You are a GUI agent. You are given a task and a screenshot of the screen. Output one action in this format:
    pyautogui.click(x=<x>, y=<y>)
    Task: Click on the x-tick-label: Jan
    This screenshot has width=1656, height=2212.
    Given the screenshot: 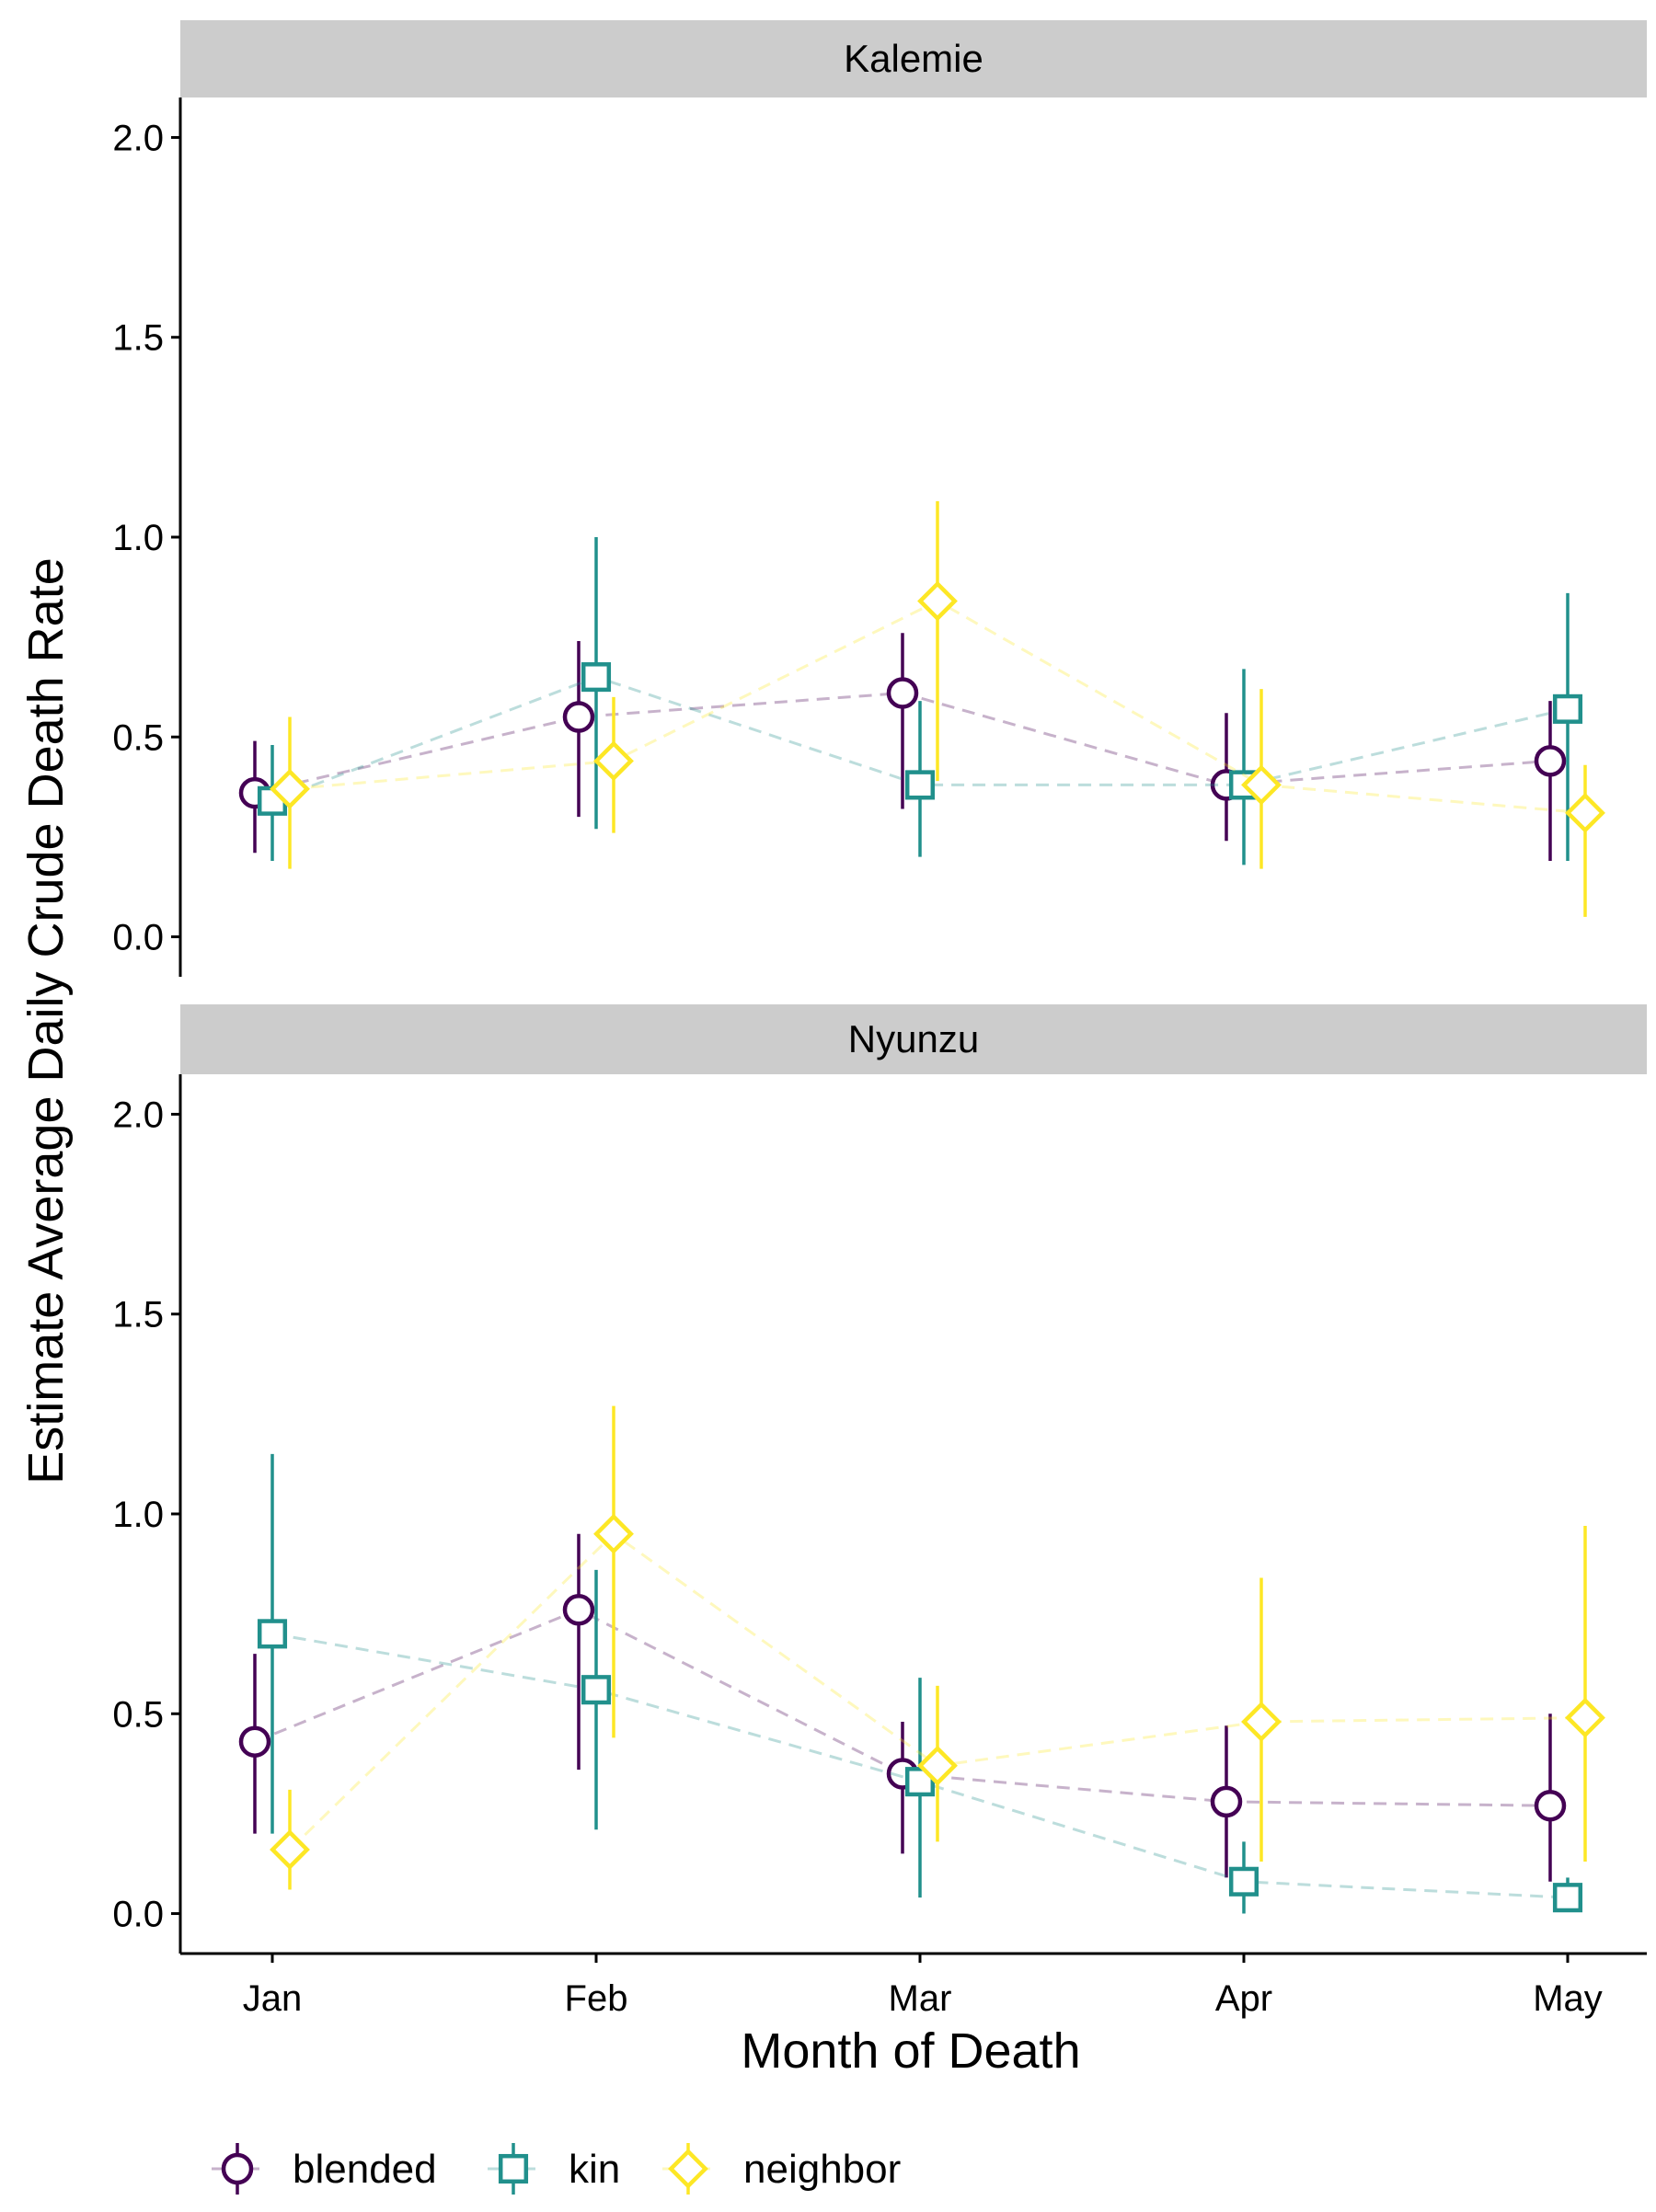 What is the action you would take?
    pyautogui.click(x=273, y=1999)
    